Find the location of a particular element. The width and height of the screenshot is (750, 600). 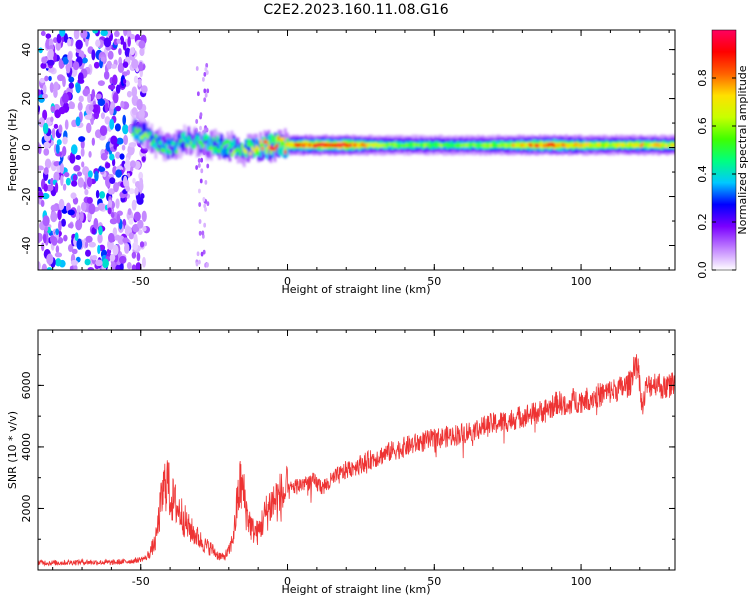

snr-x-axis-label: Height of straight line (km) is located at coordinates (355, 589).